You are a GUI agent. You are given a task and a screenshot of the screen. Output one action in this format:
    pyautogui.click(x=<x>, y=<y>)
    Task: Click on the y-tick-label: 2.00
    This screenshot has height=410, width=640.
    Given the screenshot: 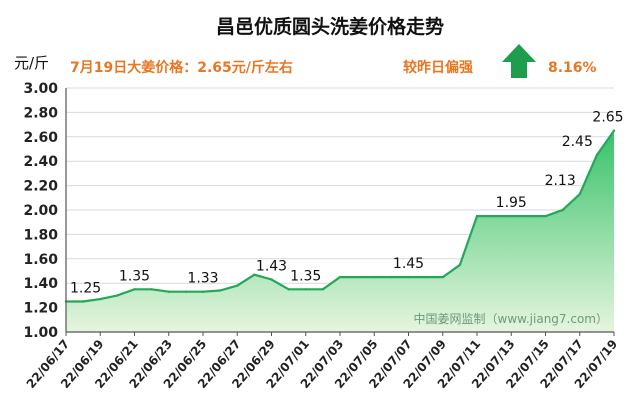 What is the action you would take?
    pyautogui.click(x=40, y=211)
    